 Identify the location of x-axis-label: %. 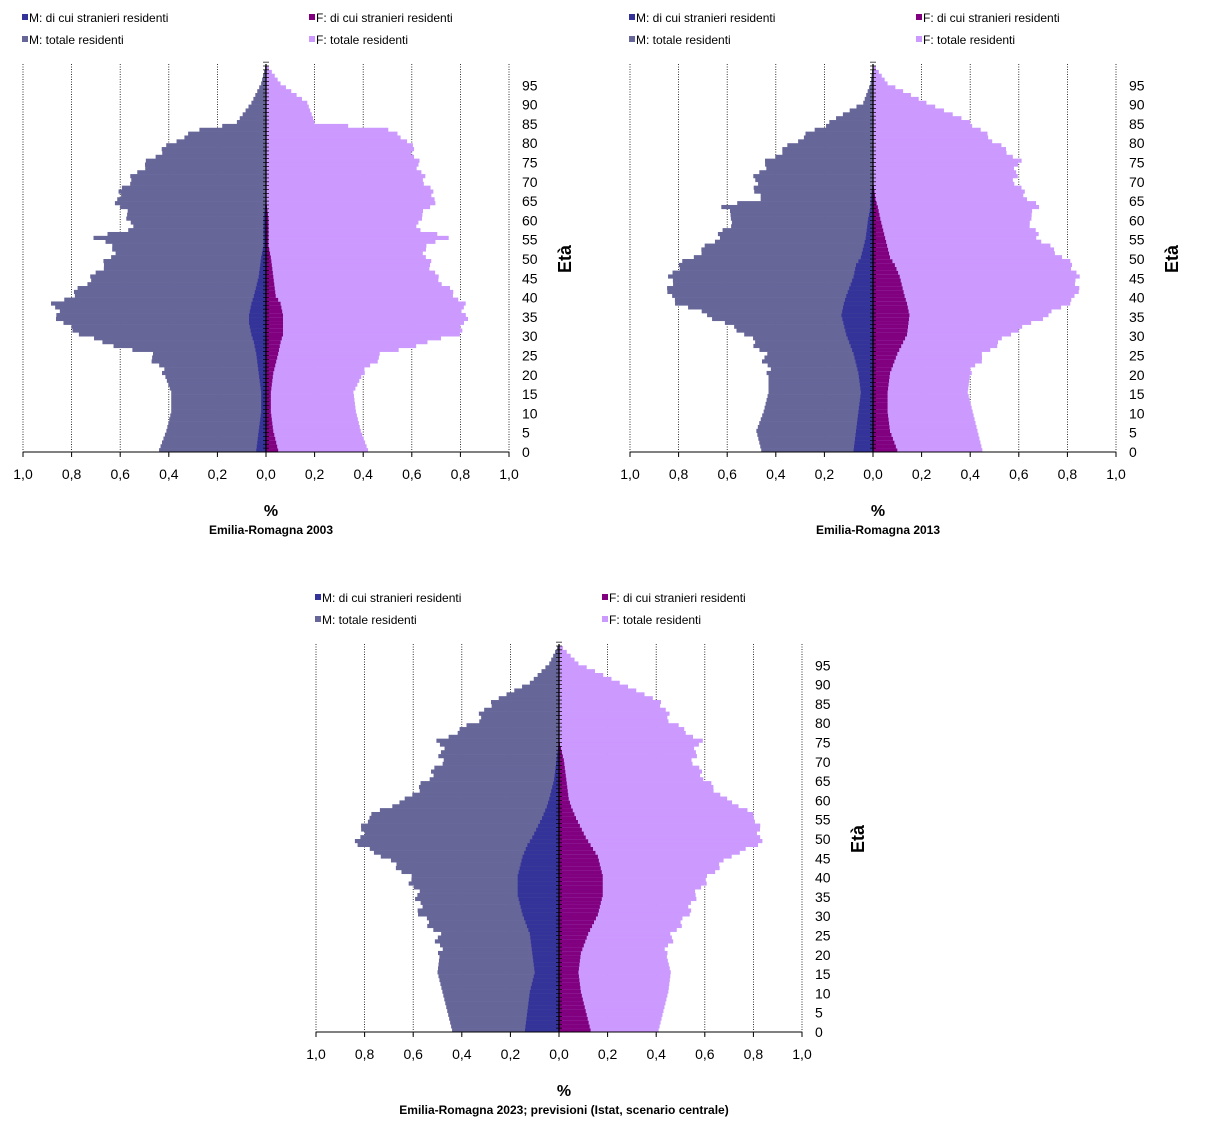
(564, 1091).